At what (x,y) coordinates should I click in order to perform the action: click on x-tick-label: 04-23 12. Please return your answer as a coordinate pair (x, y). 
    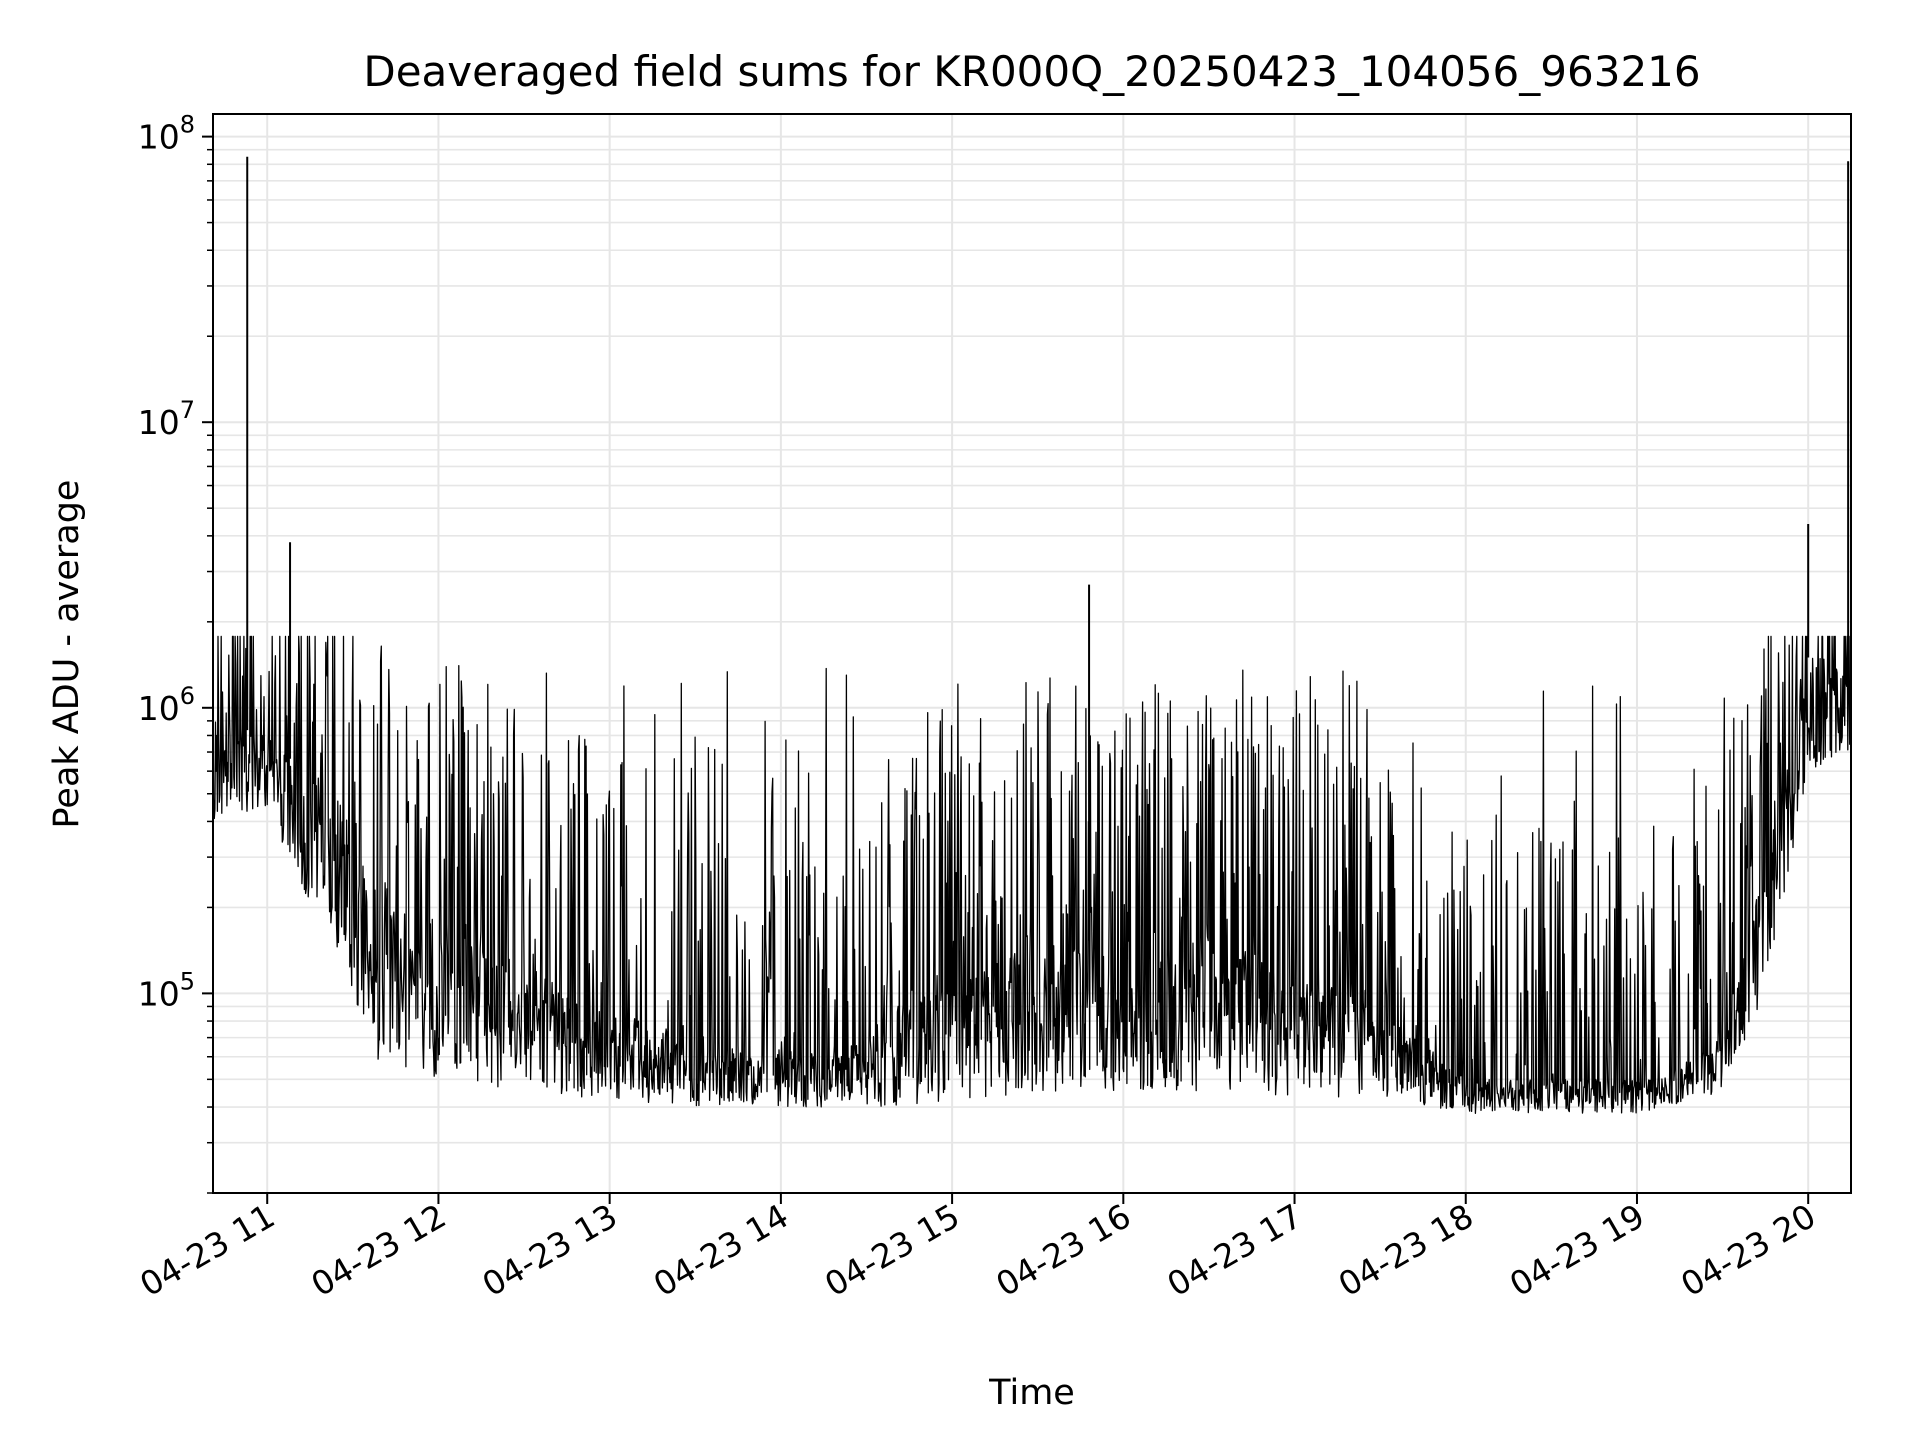
    Looking at the image, I should click on (378, 1250).